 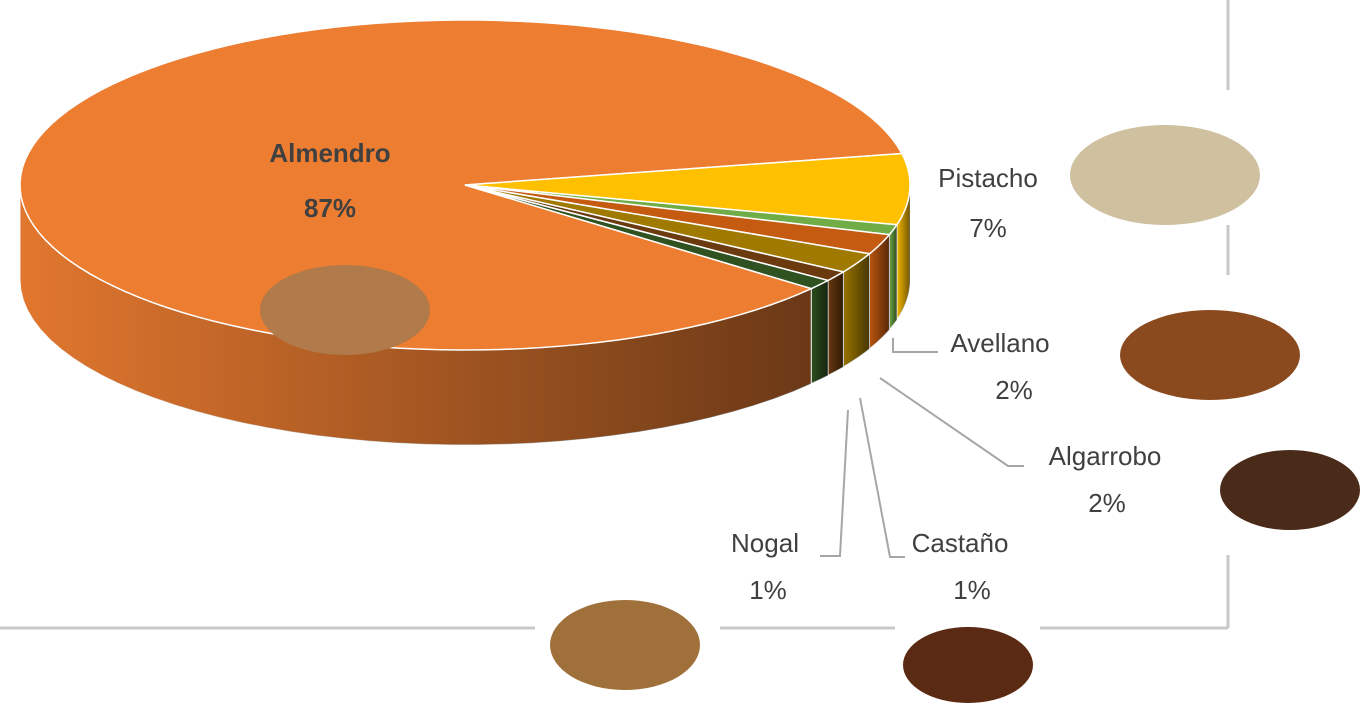 What do you see at coordinates (960, 543) in the screenshot?
I see `category-label: Castaño` at bounding box center [960, 543].